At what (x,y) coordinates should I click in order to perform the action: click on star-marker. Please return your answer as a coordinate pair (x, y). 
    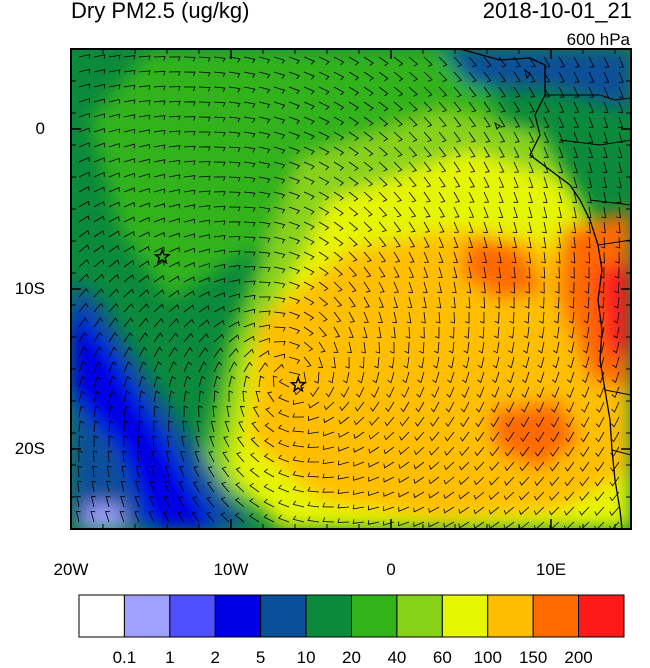
    Looking at the image, I should click on (298, 384).